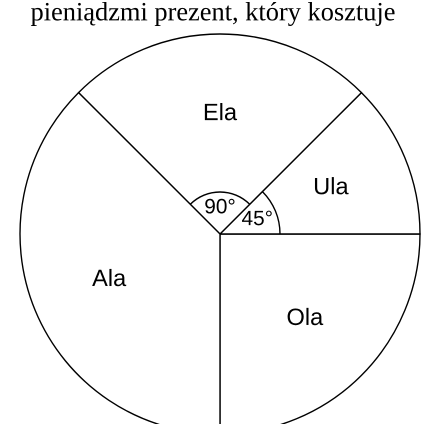 This screenshot has width=427, height=424. Describe the element at coordinates (306, 317) in the screenshot. I see `slice-label: Ola` at that location.